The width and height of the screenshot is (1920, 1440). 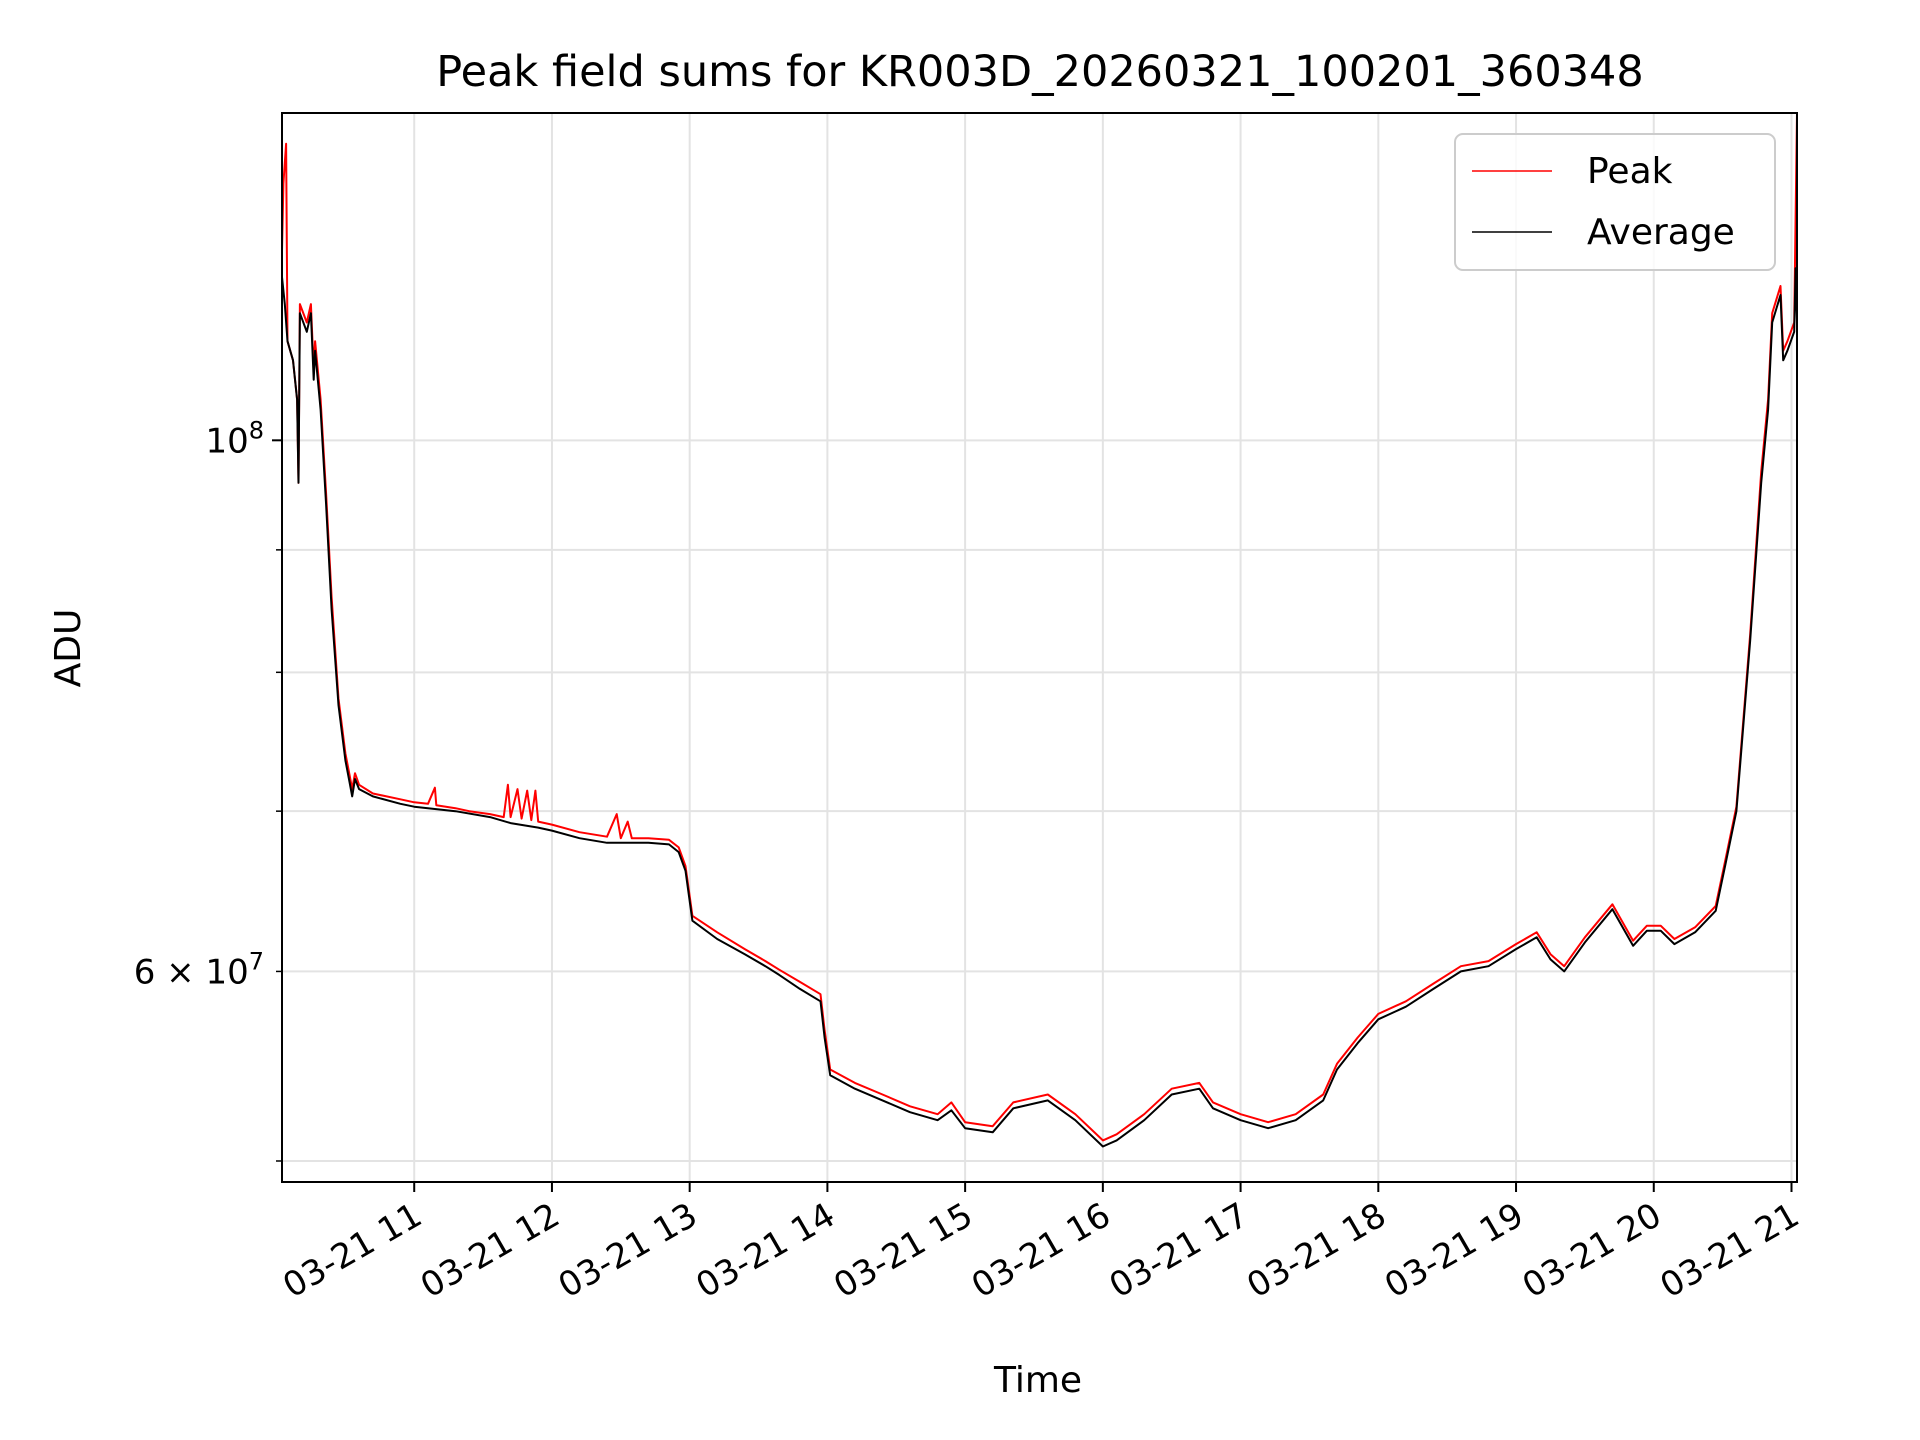 I want to click on y-tick-label: 108, so click(x=234, y=438).